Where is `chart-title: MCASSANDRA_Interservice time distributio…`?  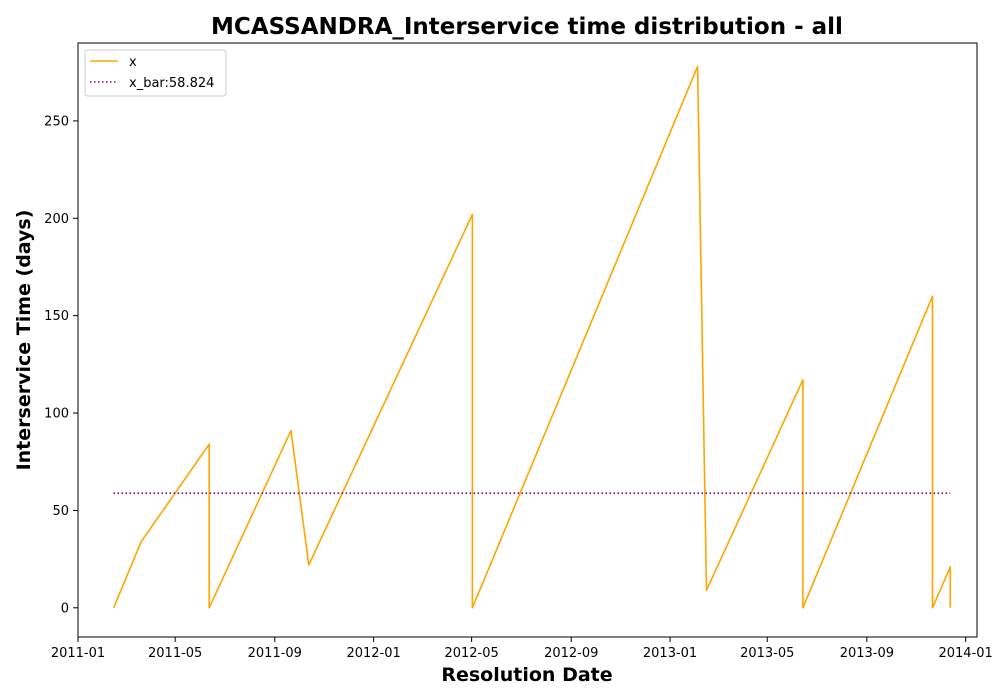
chart-title: MCASSANDRA_Interservice time distributio… is located at coordinates (527, 27).